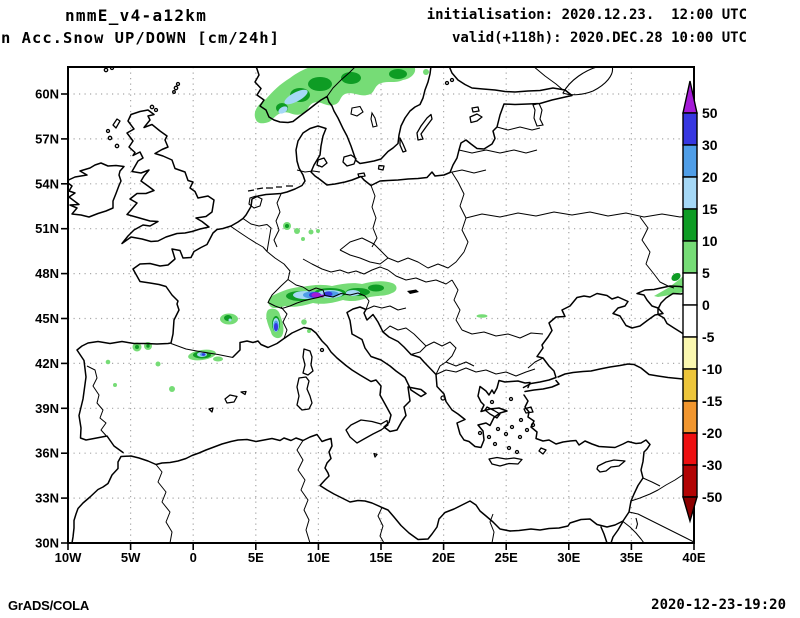 The image size is (800, 618). I want to click on snow-massif-blue, so click(230, 320).